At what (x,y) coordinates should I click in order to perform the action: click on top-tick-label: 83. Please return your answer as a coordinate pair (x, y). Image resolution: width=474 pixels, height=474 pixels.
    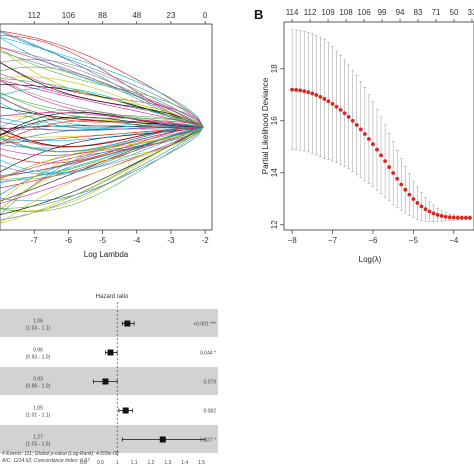
    Looking at the image, I should click on (418, 12).